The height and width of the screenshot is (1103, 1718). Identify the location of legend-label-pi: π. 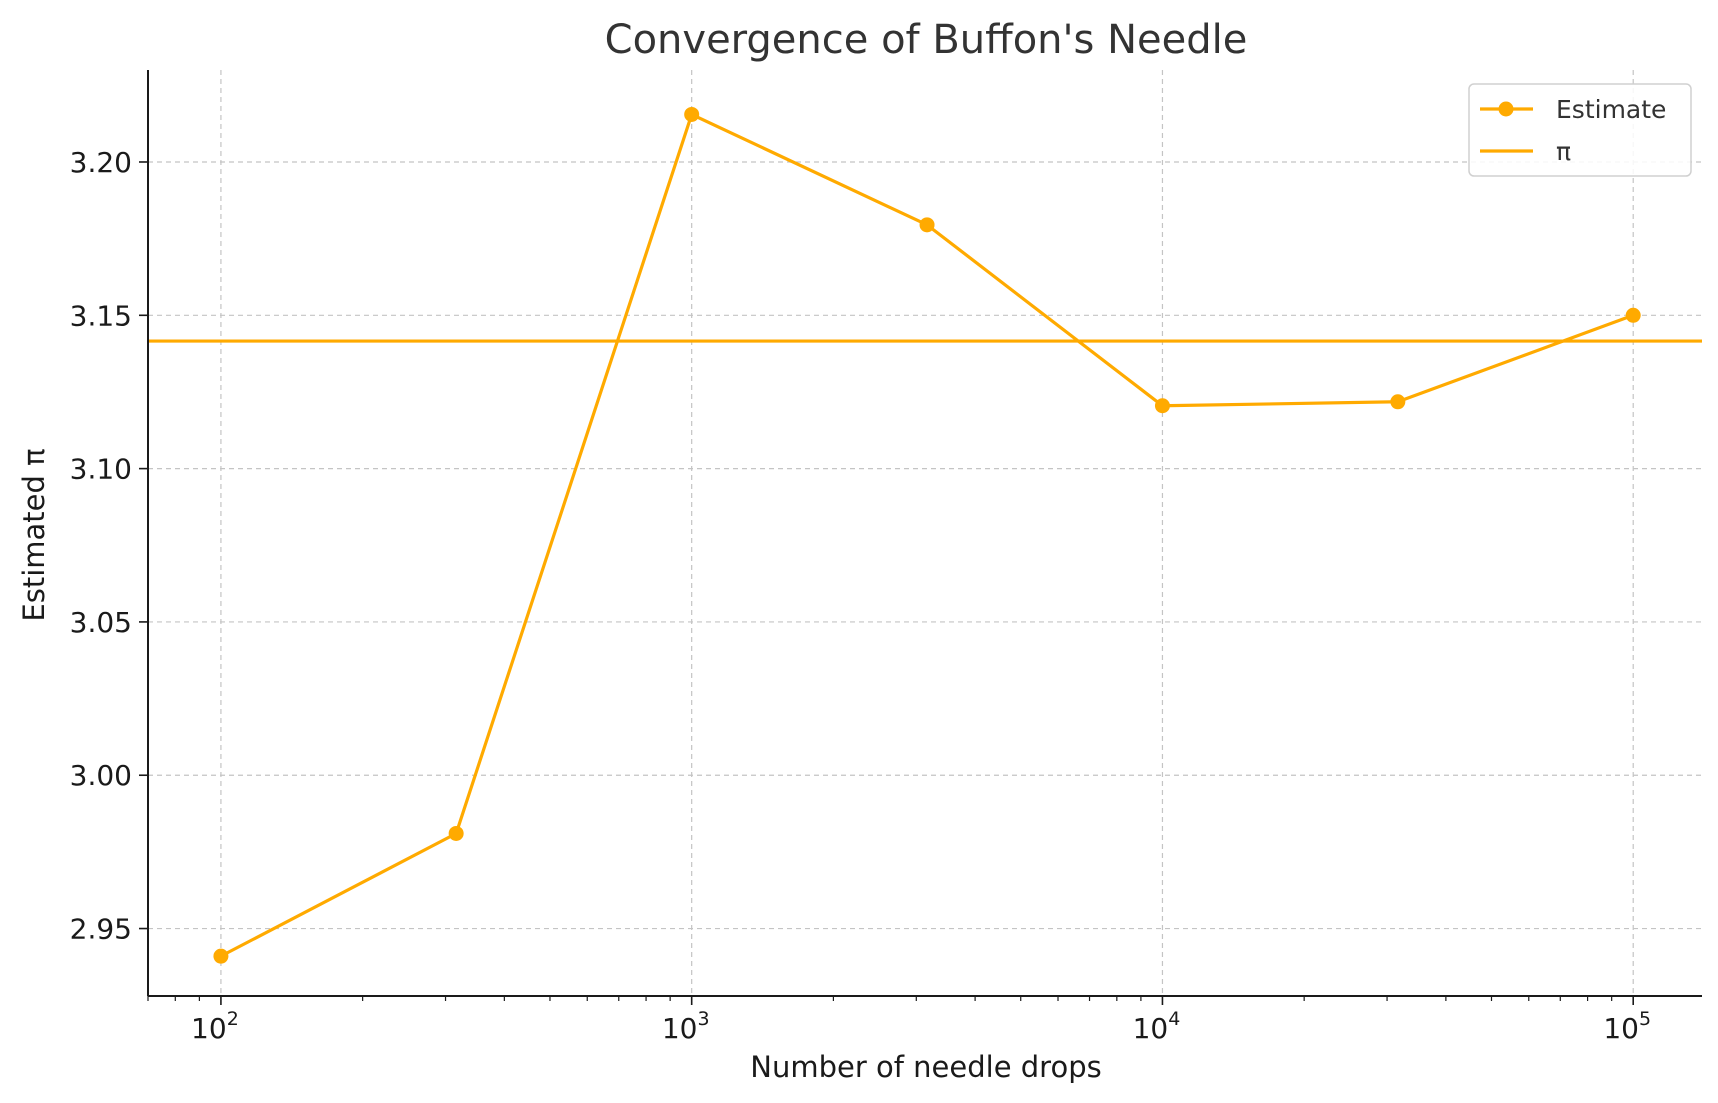
(1563, 151).